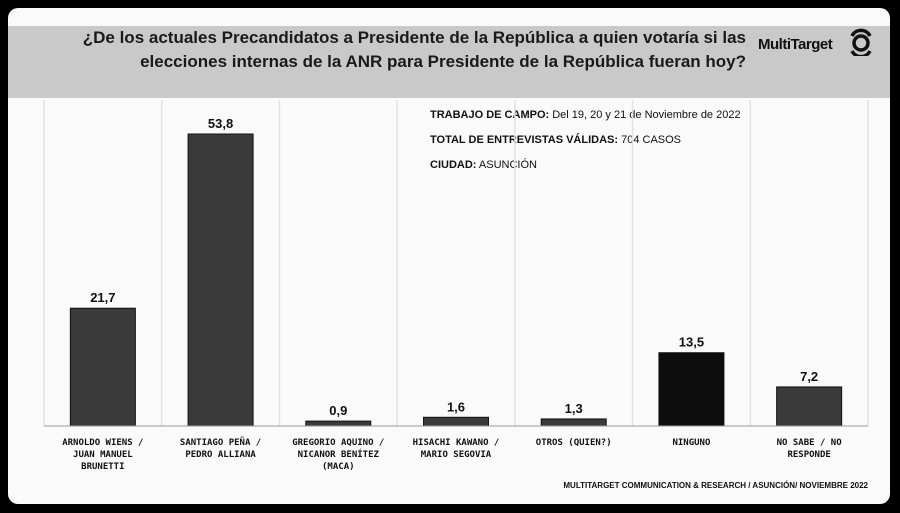 This screenshot has height=513, width=900. Describe the element at coordinates (556, 140) in the screenshot. I see `meta-interviews: TOTAL DE ENTREVISTAS VÁLIDAS: 704 CASOS` at that location.